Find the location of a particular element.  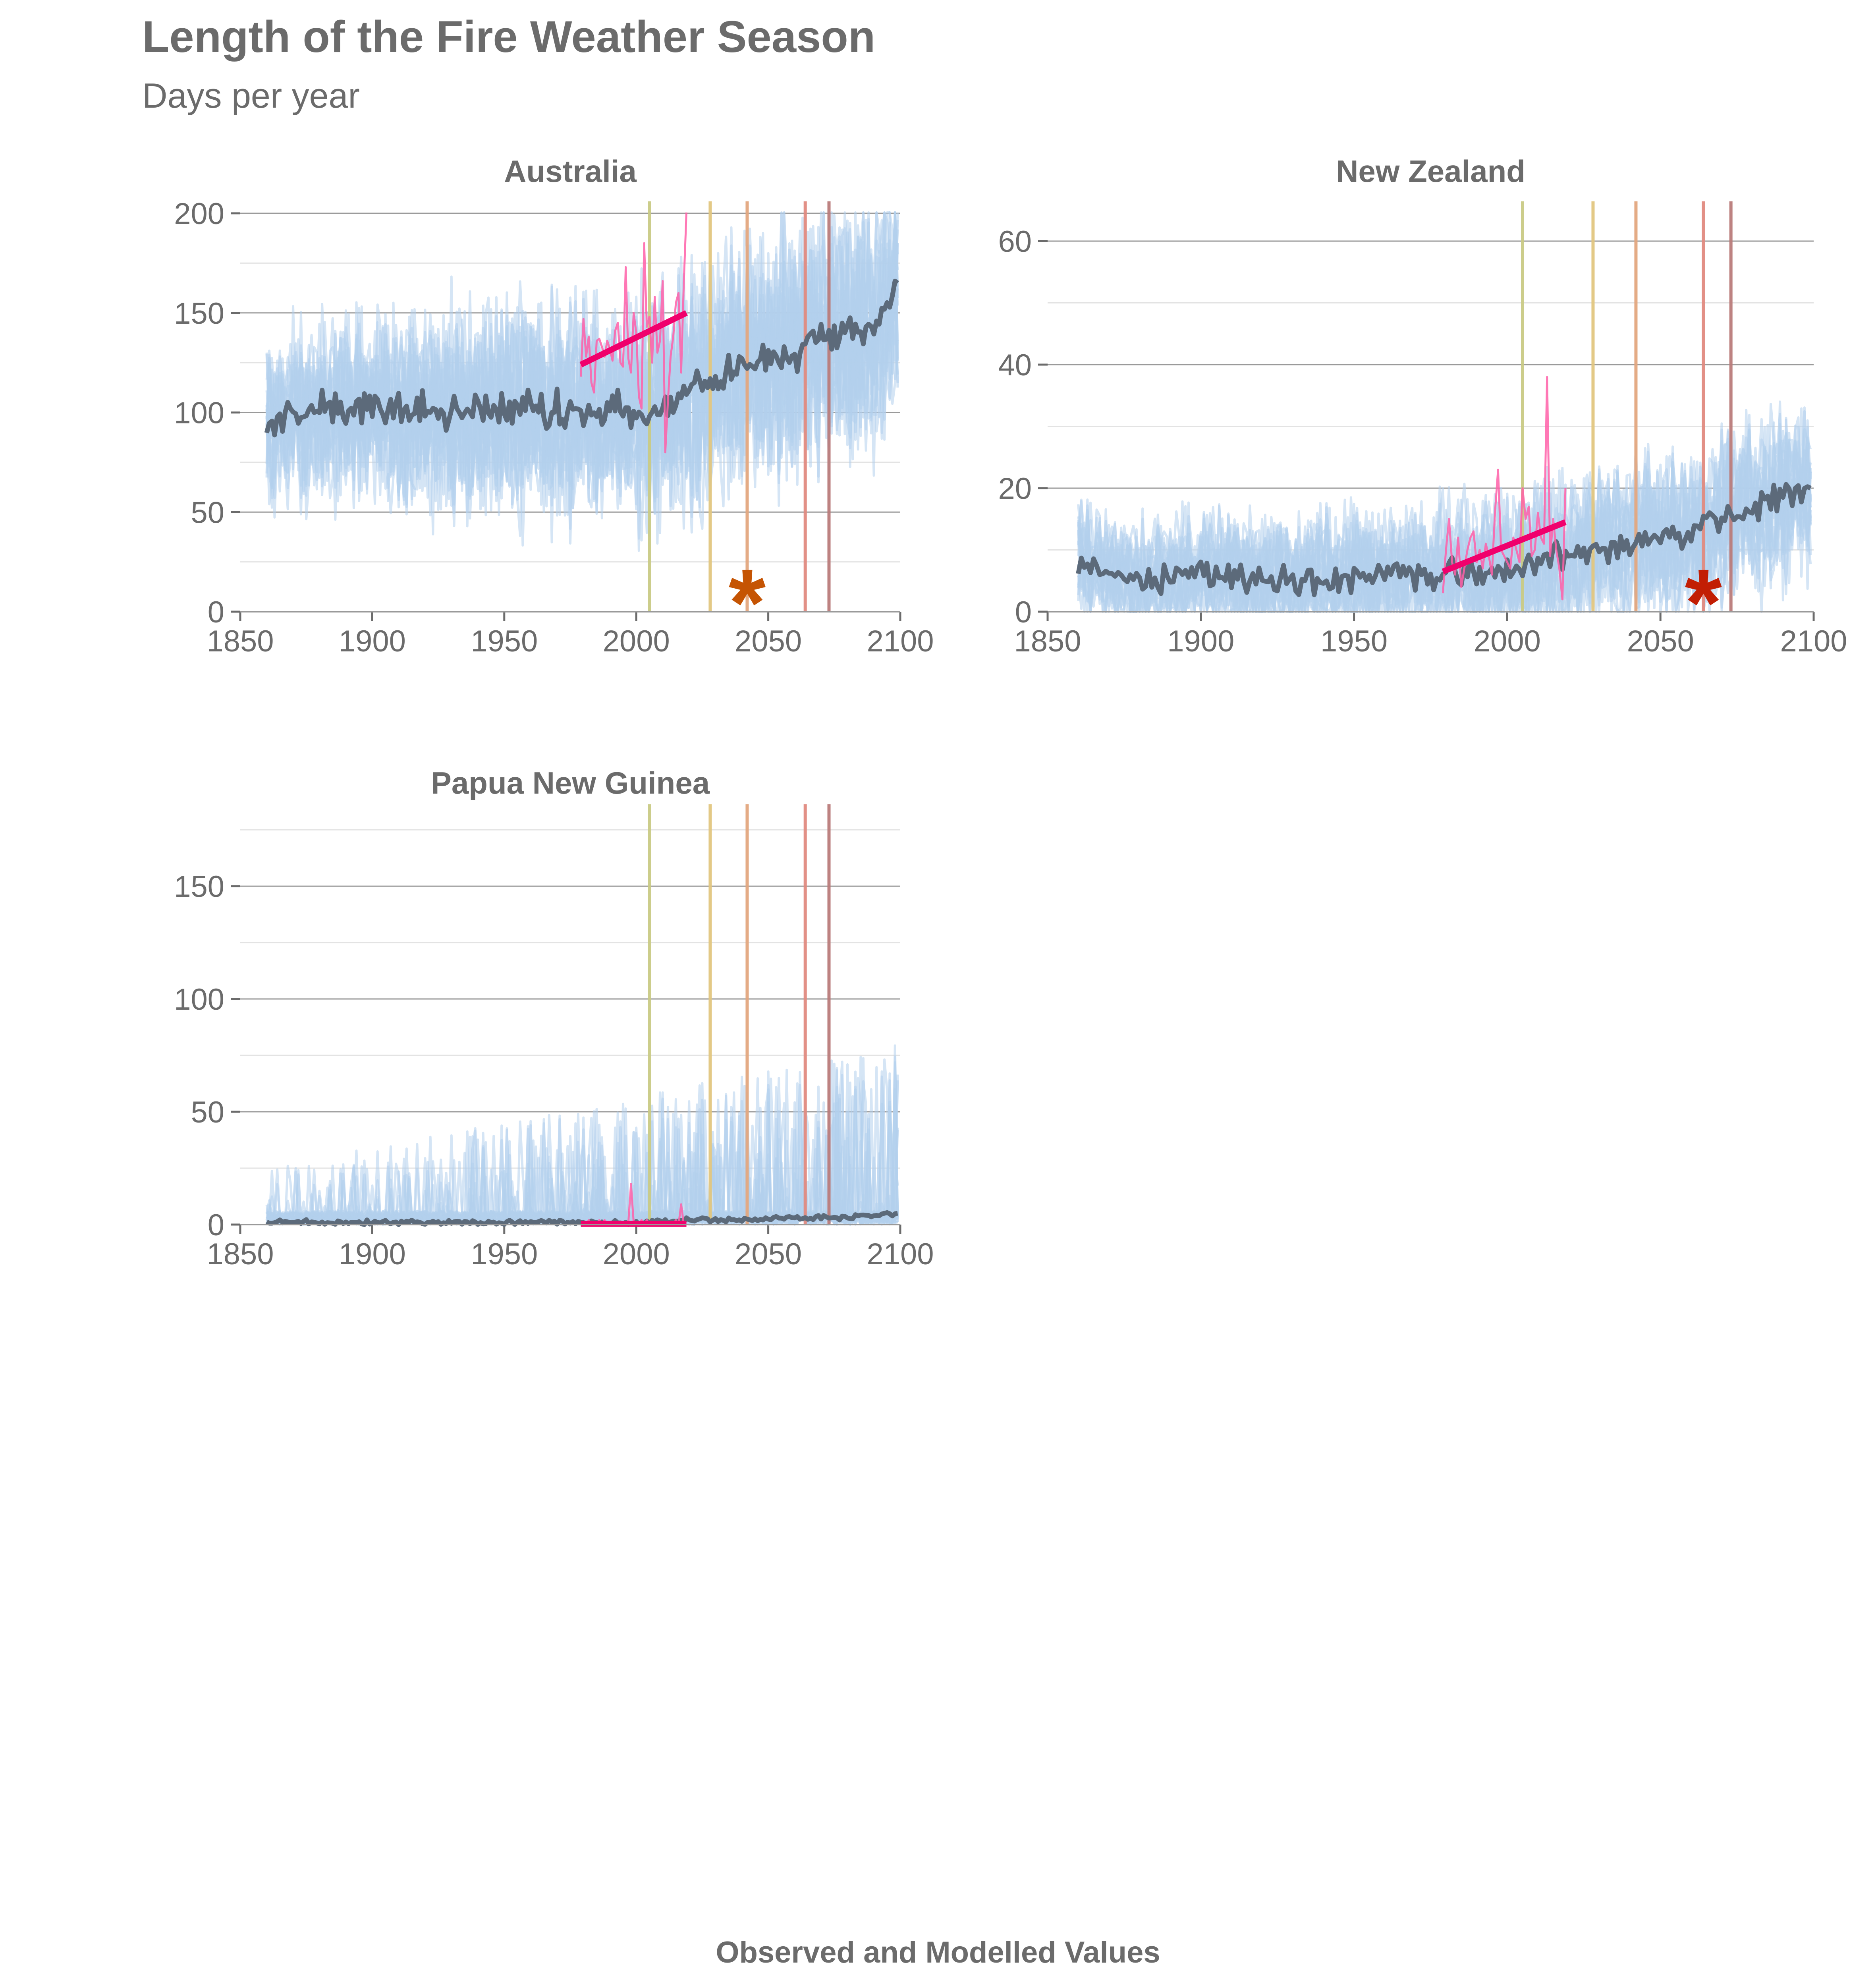

panel-title: Australia is located at coordinates (570, 171).